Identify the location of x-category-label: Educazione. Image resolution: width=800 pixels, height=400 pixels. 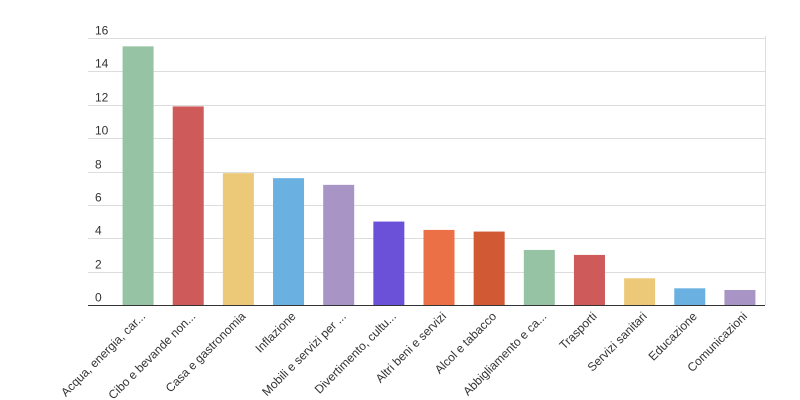
(673, 336).